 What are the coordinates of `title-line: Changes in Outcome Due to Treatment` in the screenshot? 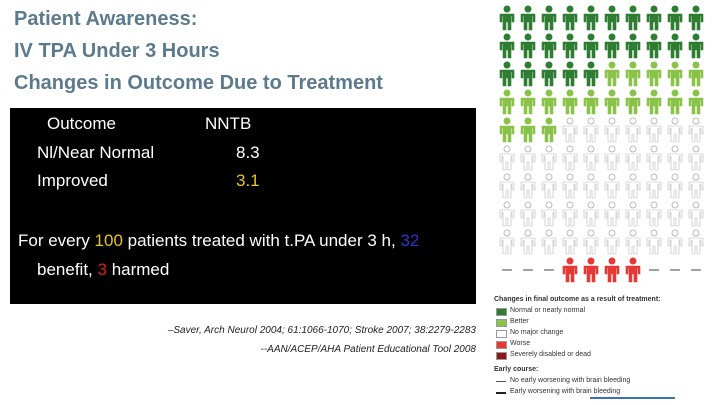 It's located at (198, 83).